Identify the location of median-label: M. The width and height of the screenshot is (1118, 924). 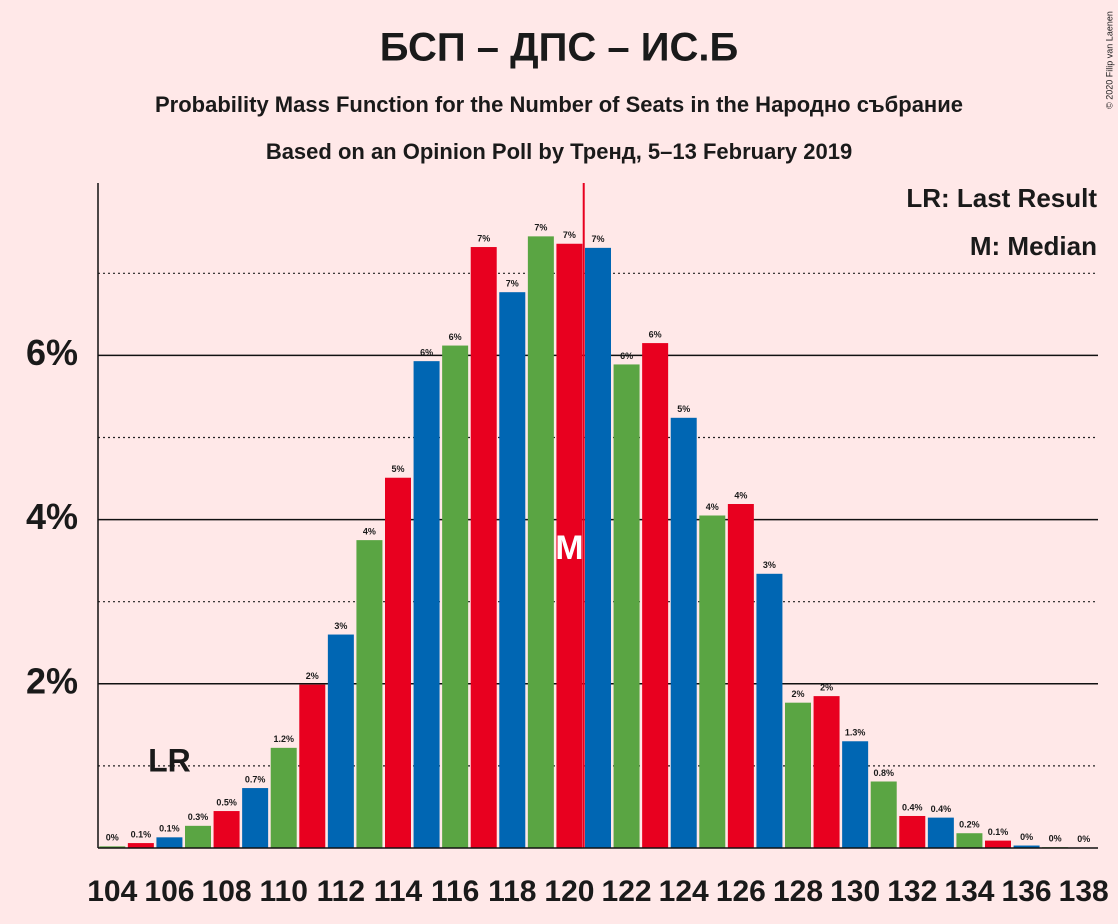
(569, 548).